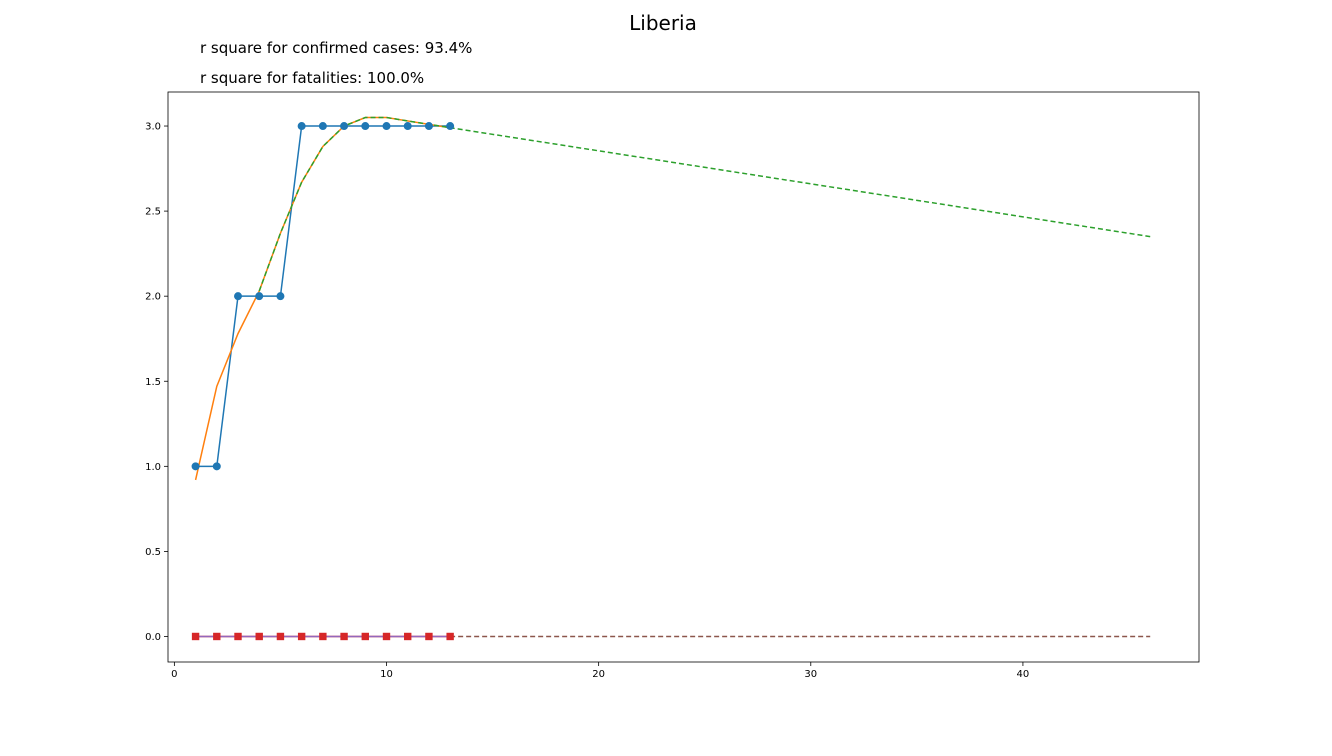  What do you see at coordinates (153, 212) in the screenshot?
I see `y-tick-label-5: 2.5` at bounding box center [153, 212].